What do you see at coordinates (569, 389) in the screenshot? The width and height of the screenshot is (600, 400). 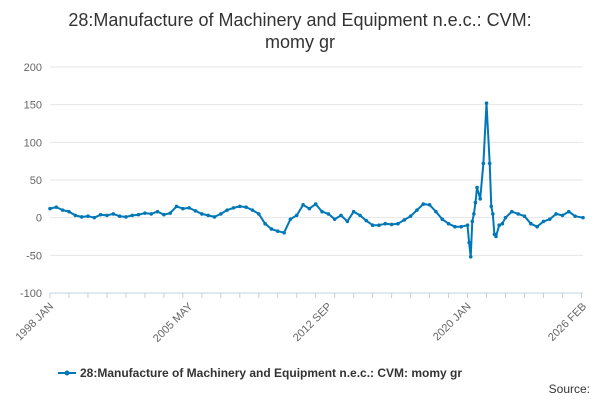 I see `source-label: Source:` at bounding box center [569, 389].